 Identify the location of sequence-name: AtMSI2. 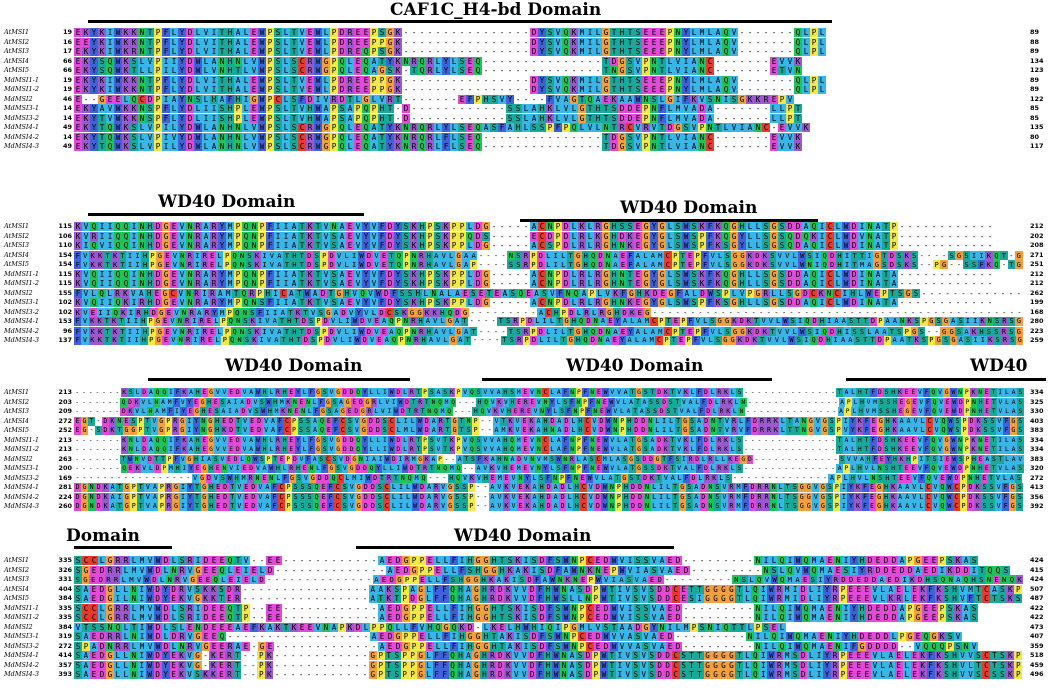
(17, 235).